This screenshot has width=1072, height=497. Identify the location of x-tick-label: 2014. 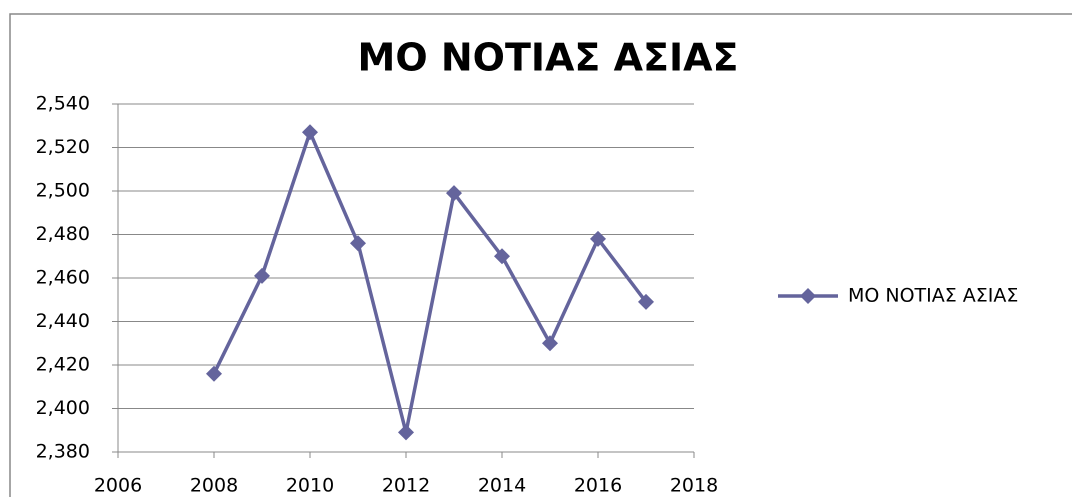
(502, 486).